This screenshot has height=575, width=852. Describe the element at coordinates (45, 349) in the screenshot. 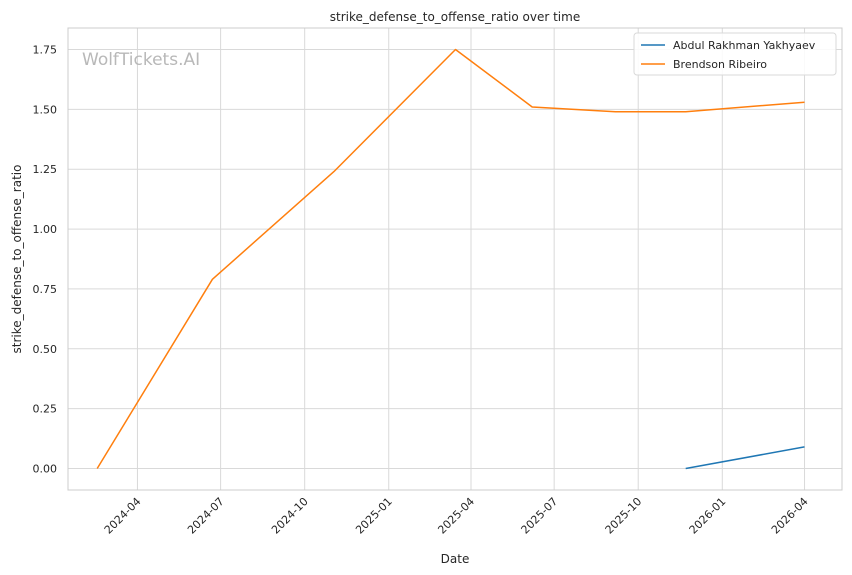

I see `y-tick-label: 0.50` at that location.